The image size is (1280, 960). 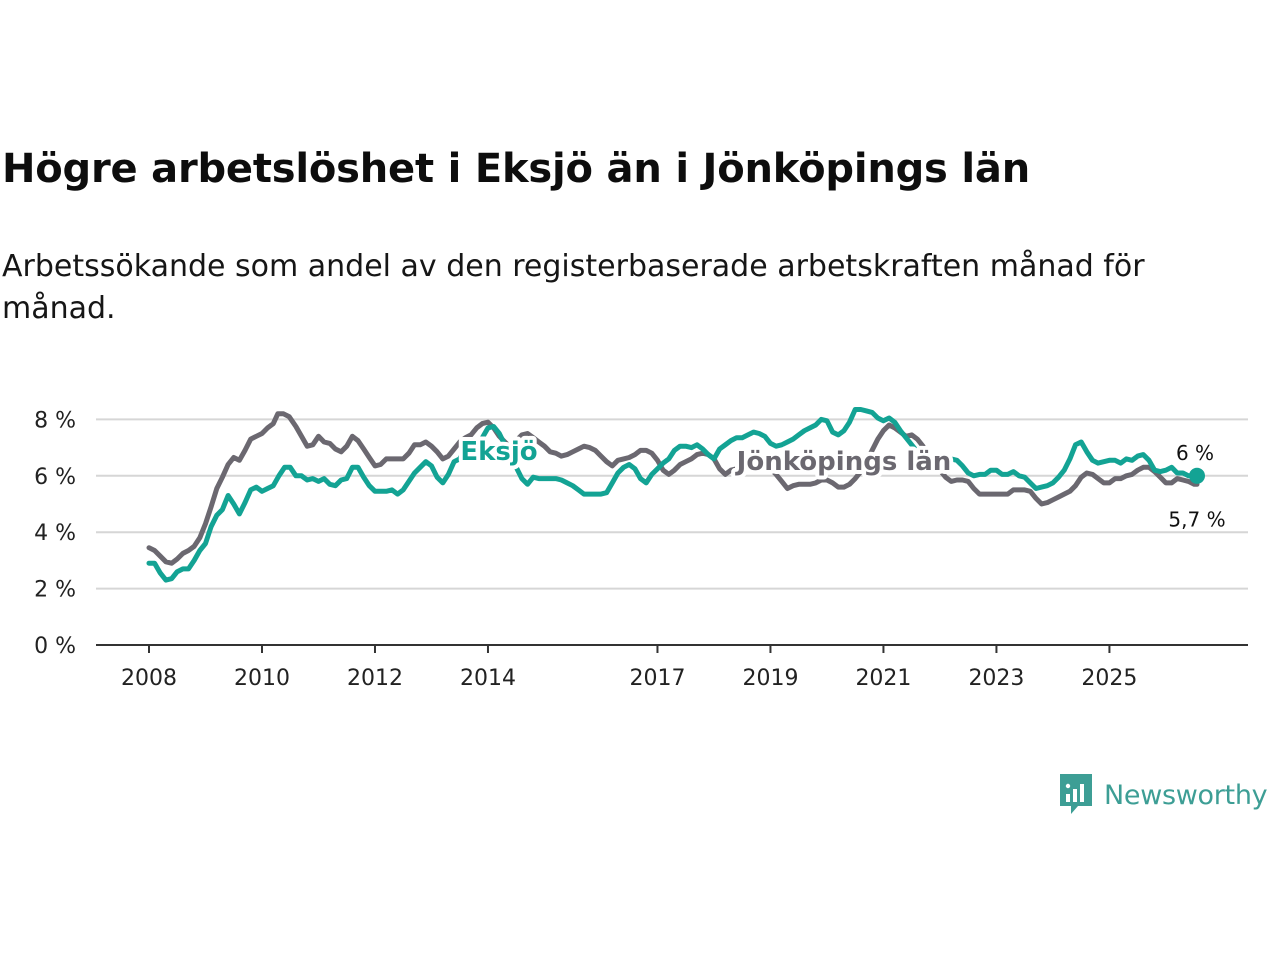 What do you see at coordinates (1186, 795) in the screenshot?
I see `newsworthy-brand-text: Newsworthy` at bounding box center [1186, 795].